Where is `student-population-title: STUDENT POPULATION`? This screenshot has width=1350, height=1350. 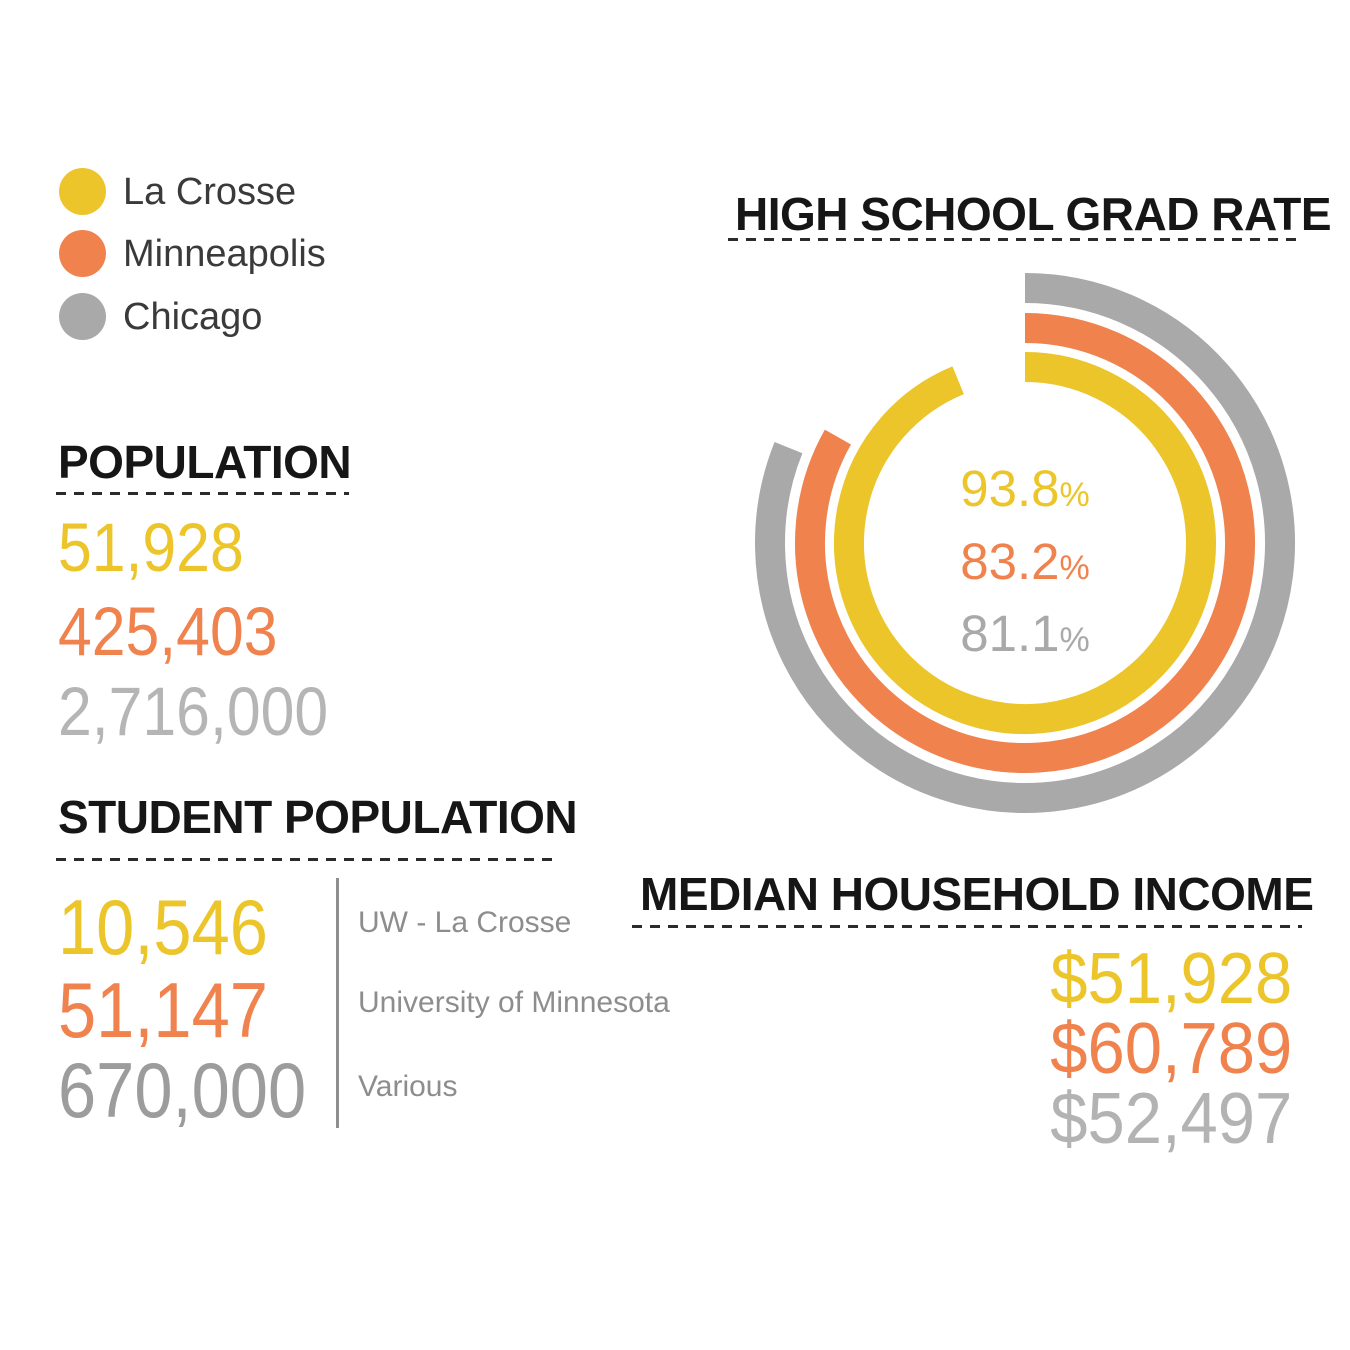 student-population-title: STUDENT POPULATION is located at coordinates (318, 817).